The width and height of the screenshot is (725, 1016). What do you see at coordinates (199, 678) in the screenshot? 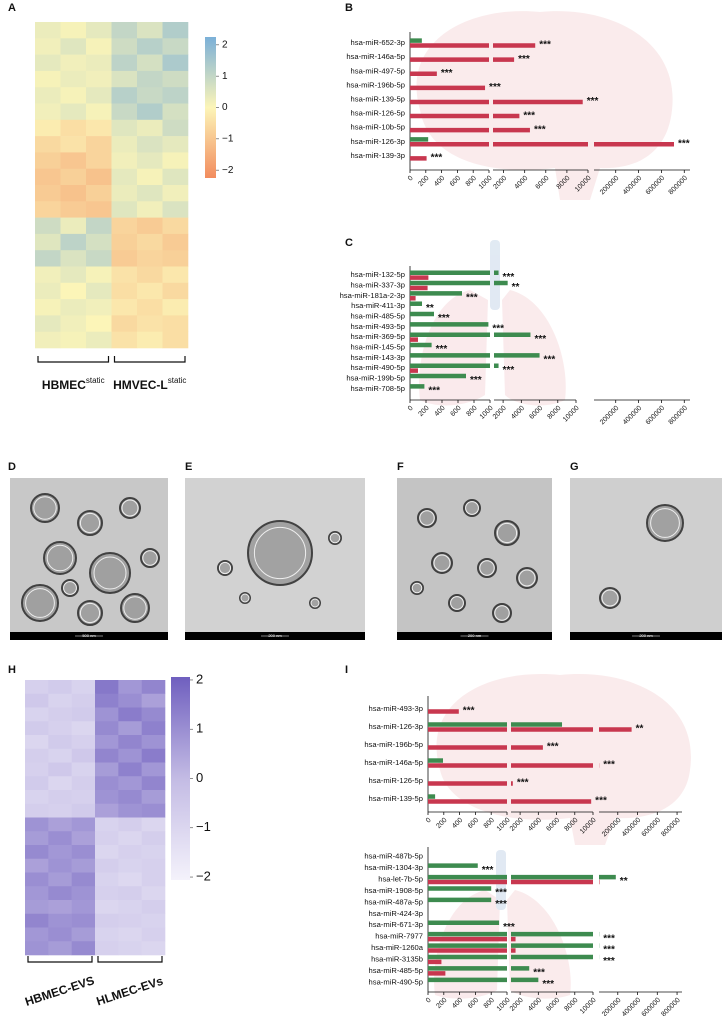
I see `colorbar-tick-label: 2` at bounding box center [199, 678].